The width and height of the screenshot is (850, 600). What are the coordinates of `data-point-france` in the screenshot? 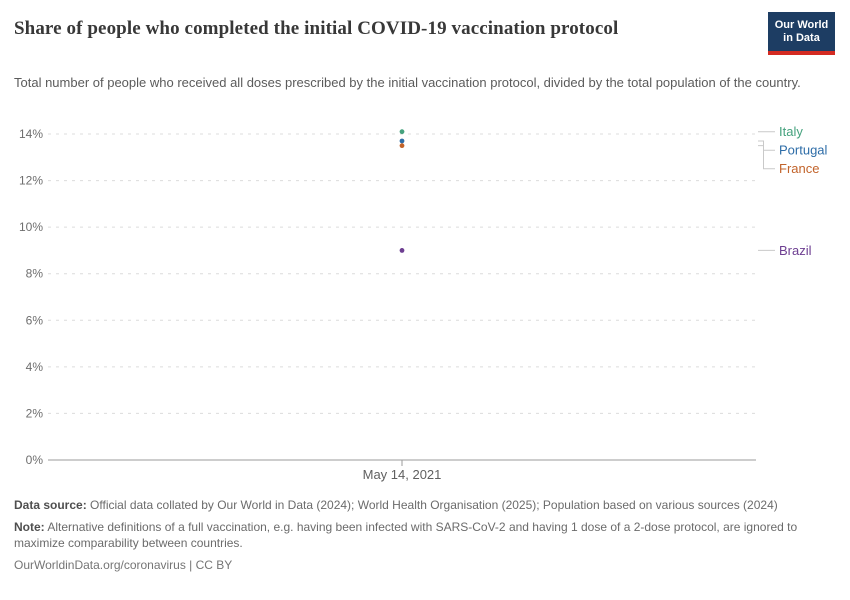 It's located at (402, 146).